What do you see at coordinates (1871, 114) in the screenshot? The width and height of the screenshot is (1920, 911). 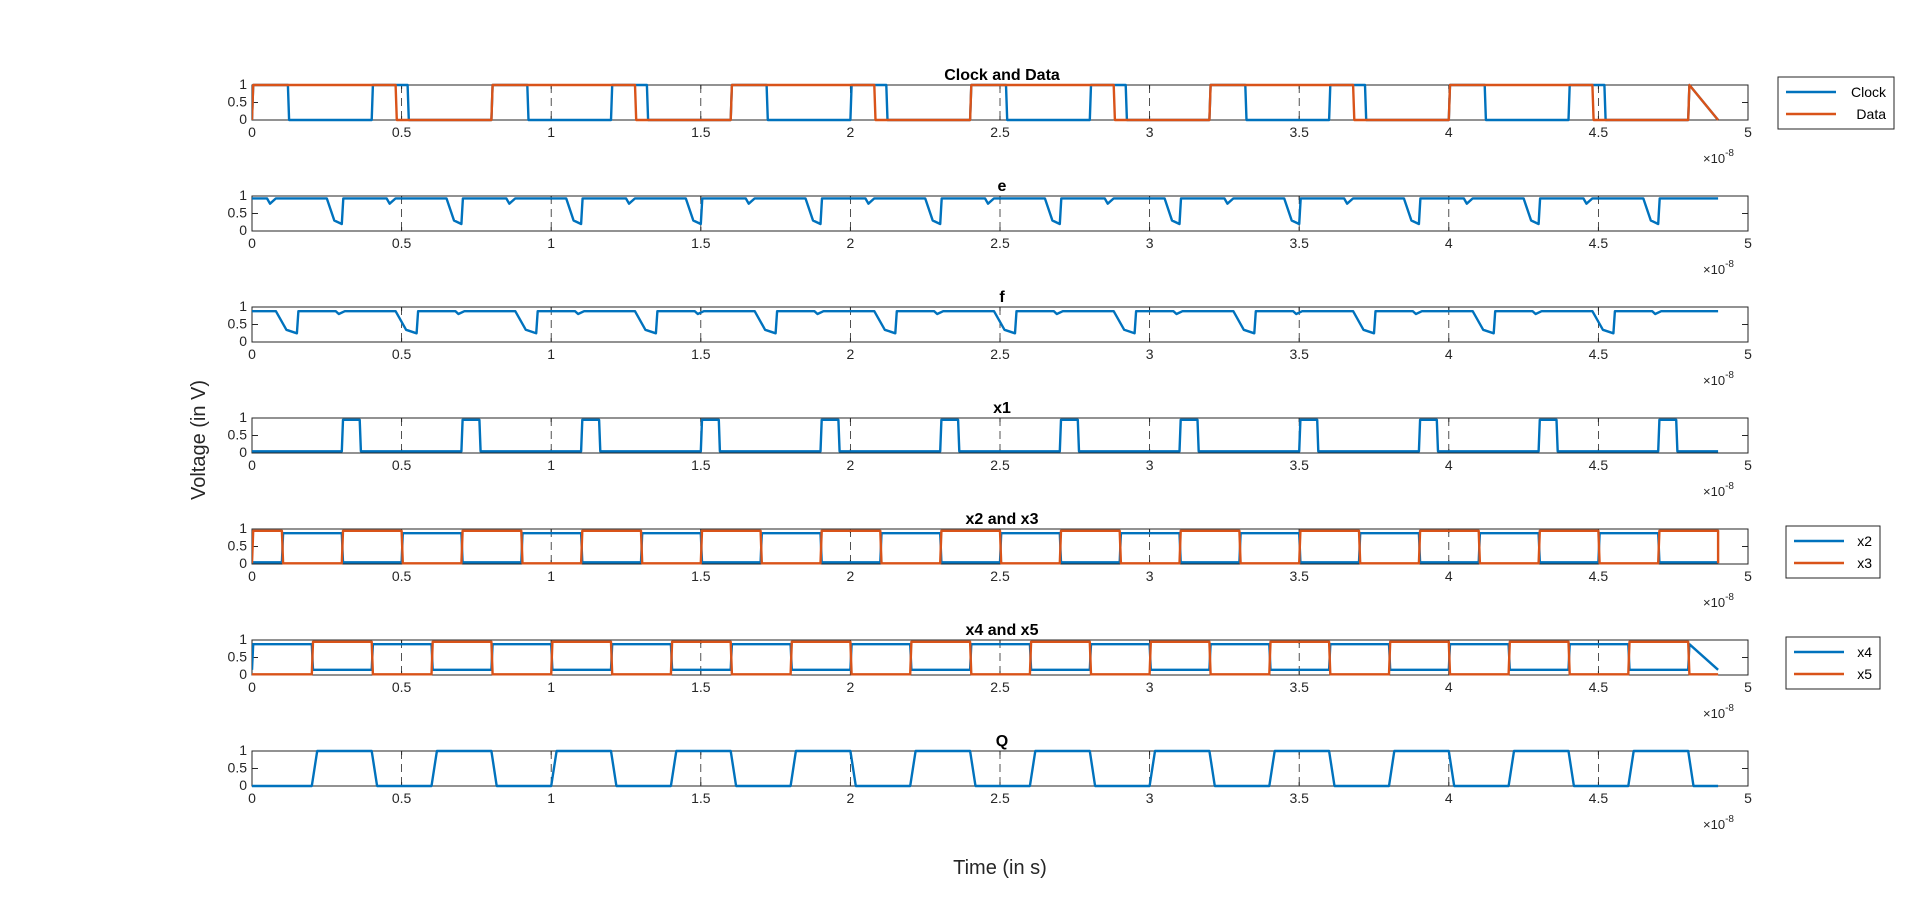 I see `legend-entry: Data` at bounding box center [1871, 114].